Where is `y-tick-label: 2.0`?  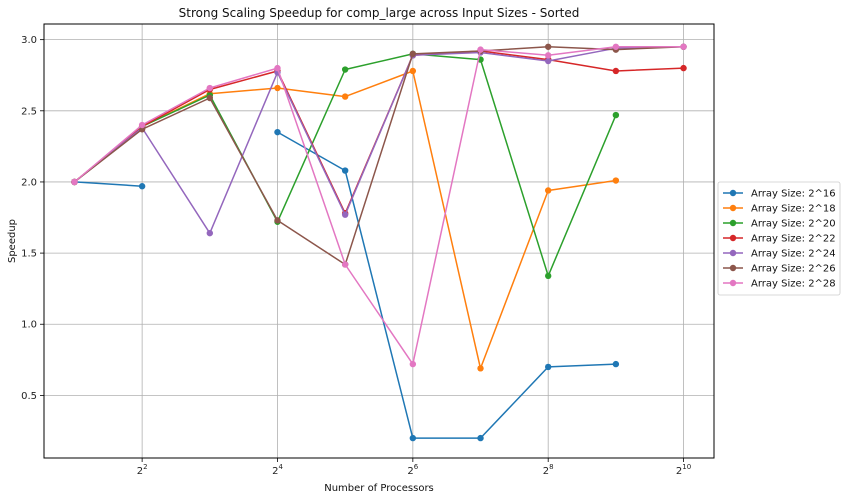
y-tick-label: 2.0 is located at coordinates (29, 182).